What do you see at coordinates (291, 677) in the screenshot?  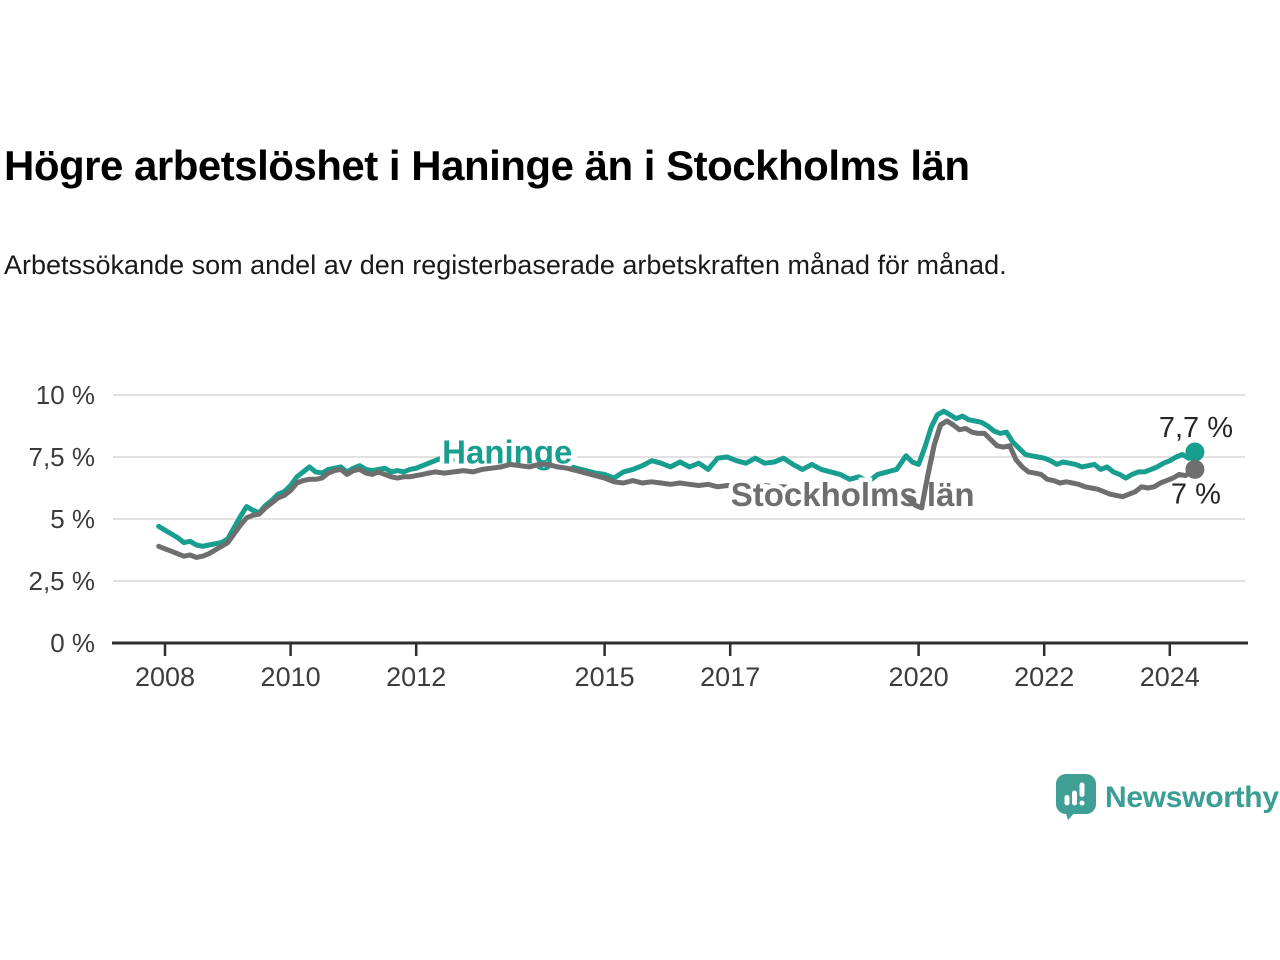 I see `x-tick-label: 2010` at bounding box center [291, 677].